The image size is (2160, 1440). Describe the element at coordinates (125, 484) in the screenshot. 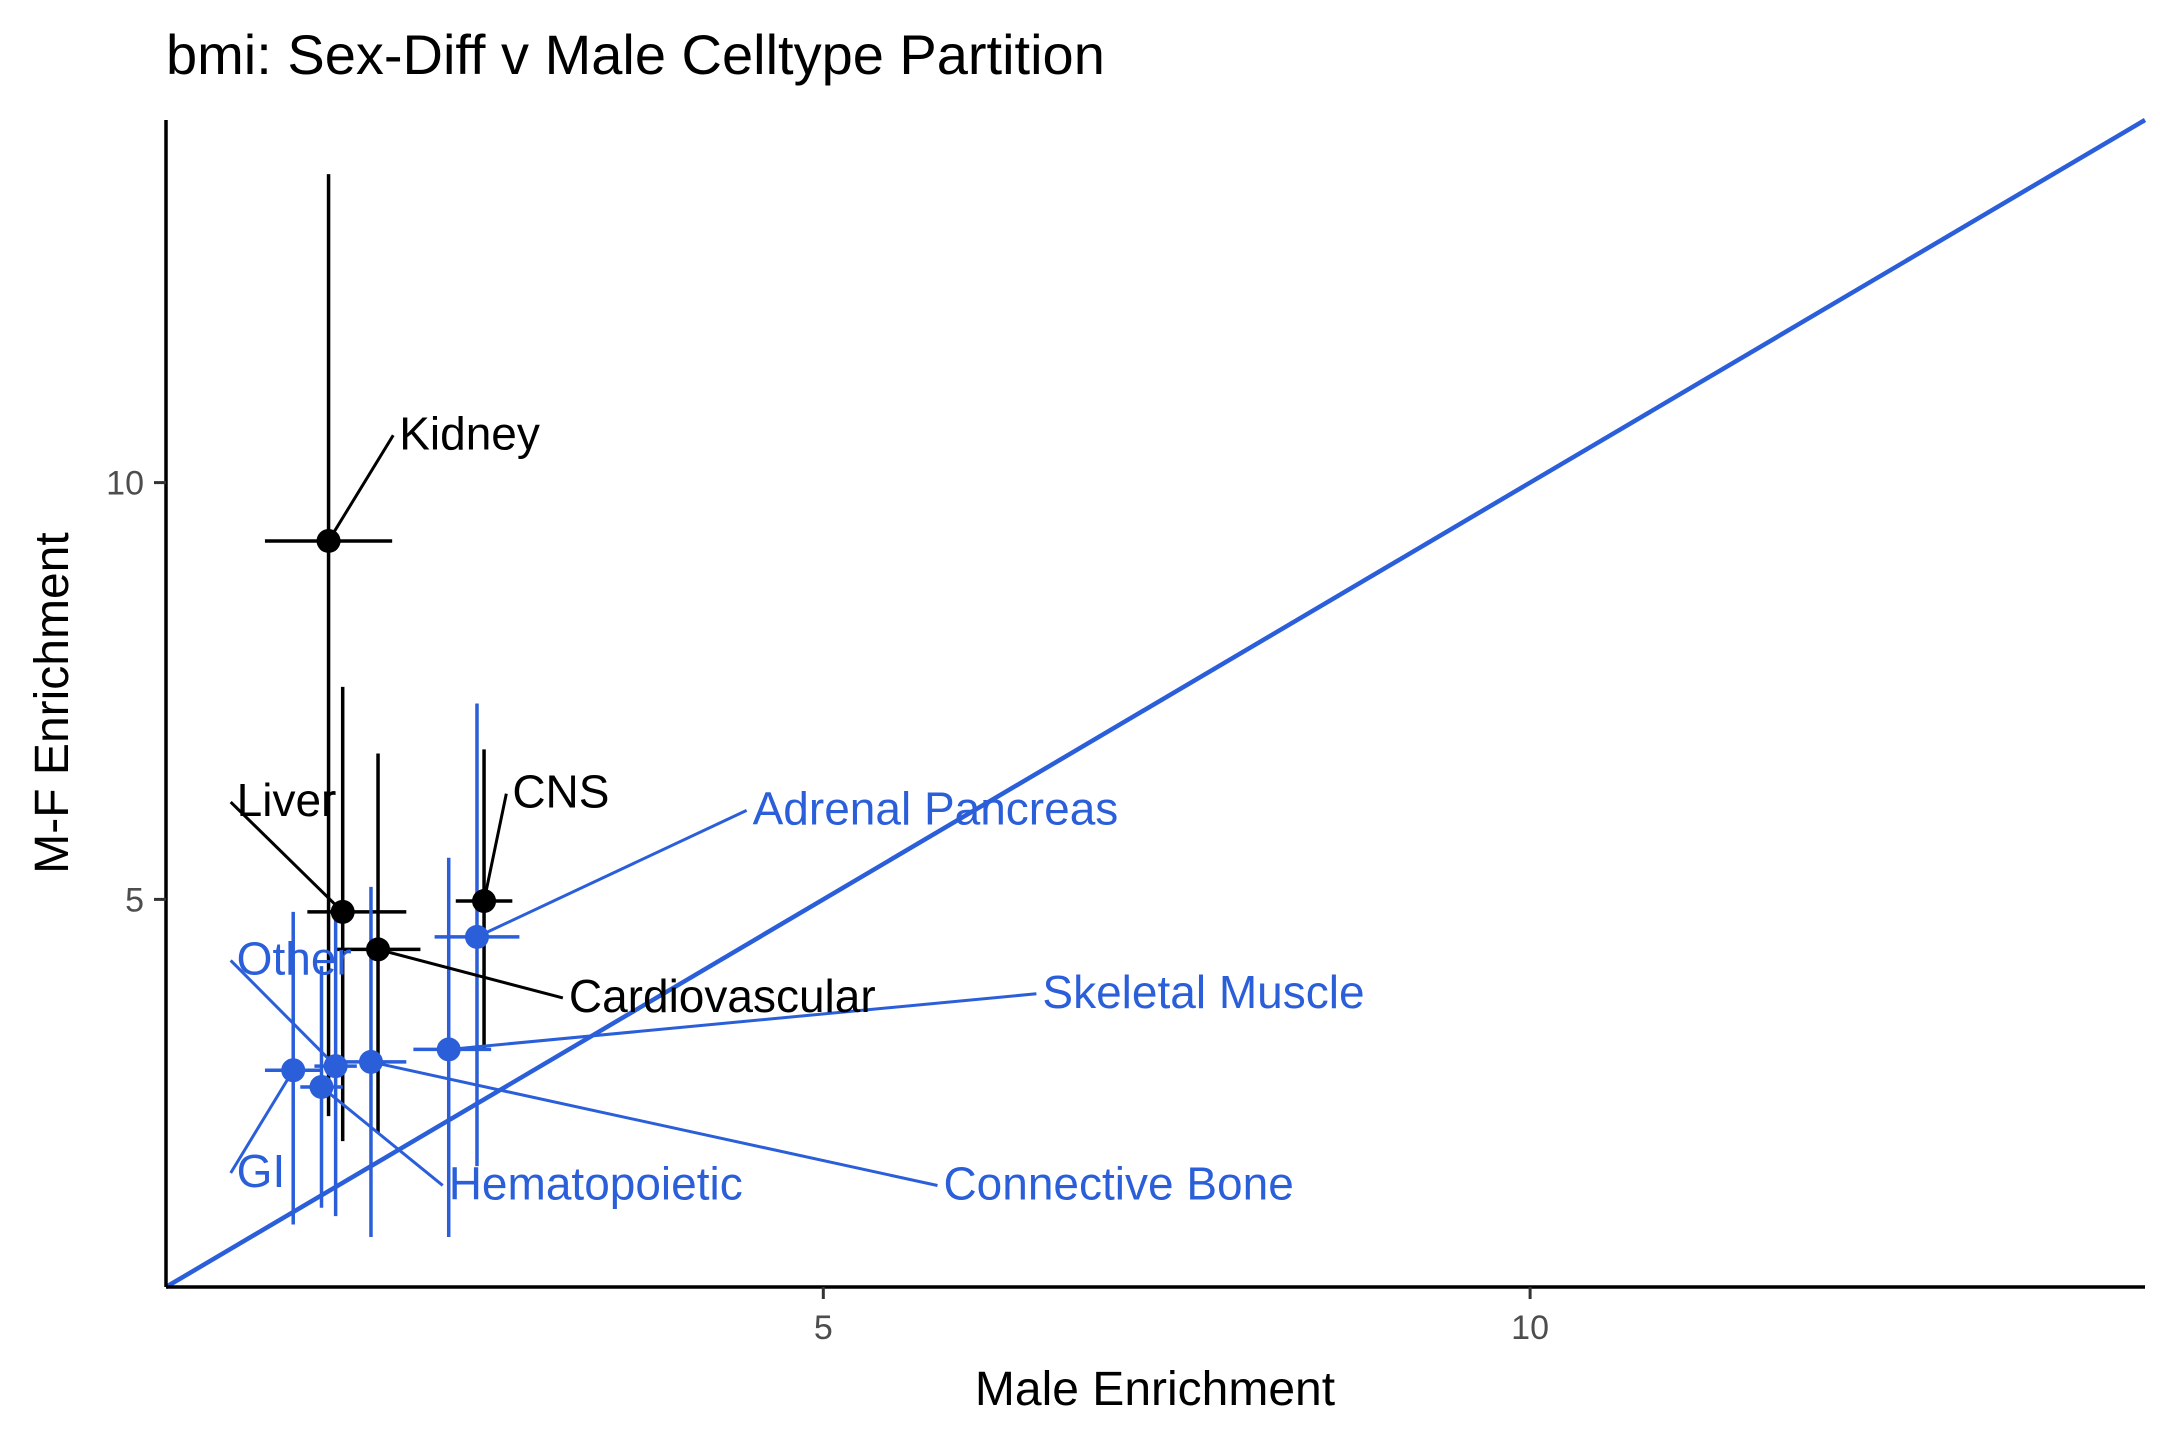

I see `y-tick-label: 10` at that location.